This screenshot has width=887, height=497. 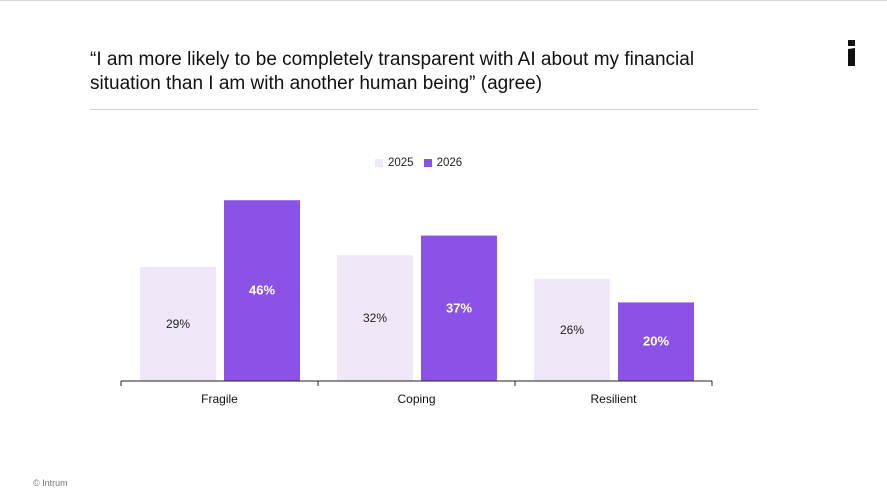 What do you see at coordinates (379, 163) in the screenshot?
I see `legend-swatch-2025` at bounding box center [379, 163].